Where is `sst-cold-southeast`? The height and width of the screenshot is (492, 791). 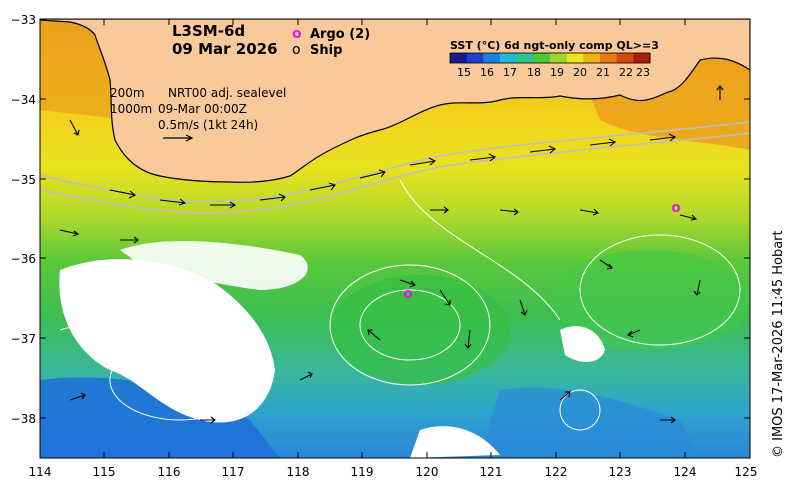
sst-cold-southeast is located at coordinates (590, 422).